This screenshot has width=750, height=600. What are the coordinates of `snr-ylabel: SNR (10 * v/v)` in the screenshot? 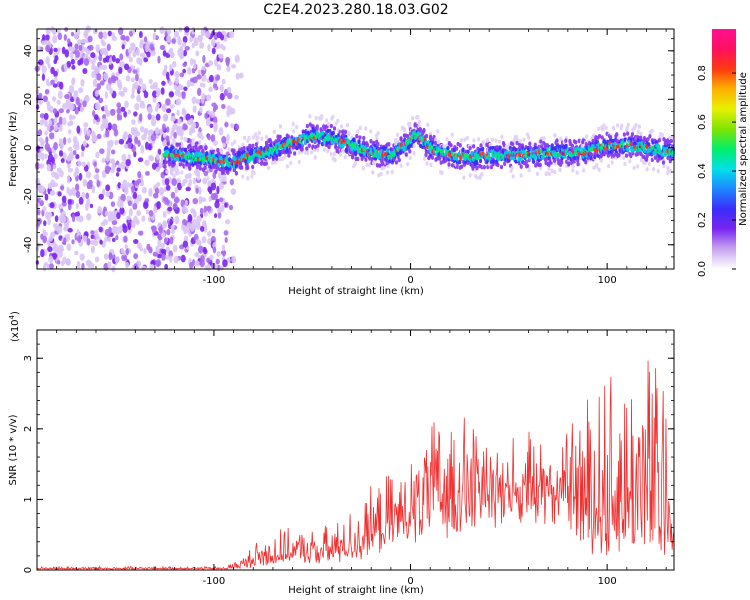 It's located at (13, 449).